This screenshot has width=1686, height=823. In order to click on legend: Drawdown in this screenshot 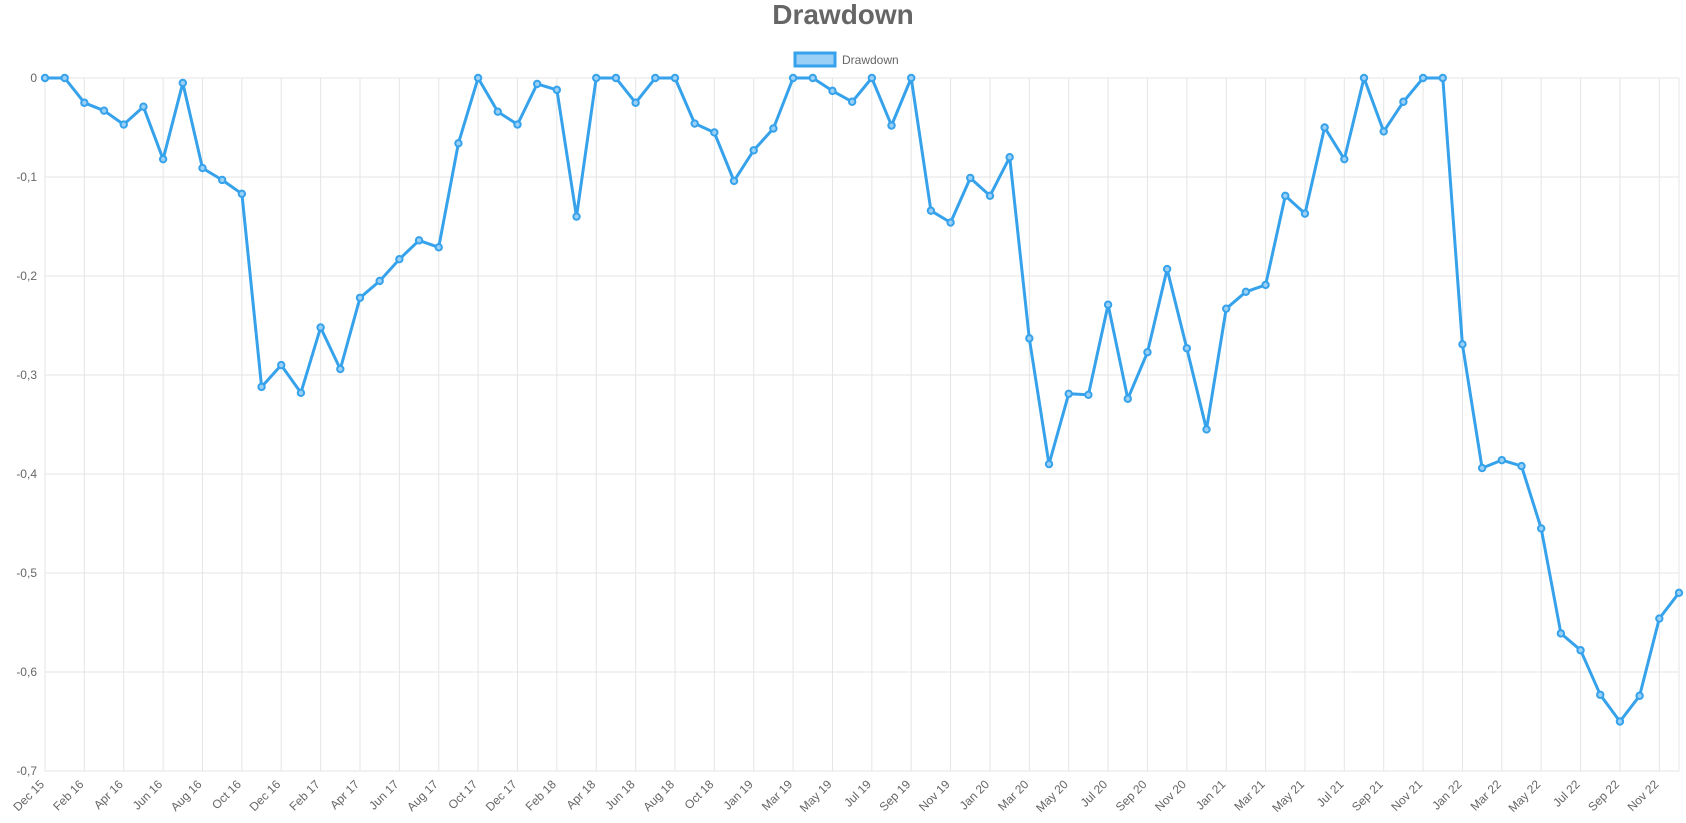, I will do `click(846, 59)`.